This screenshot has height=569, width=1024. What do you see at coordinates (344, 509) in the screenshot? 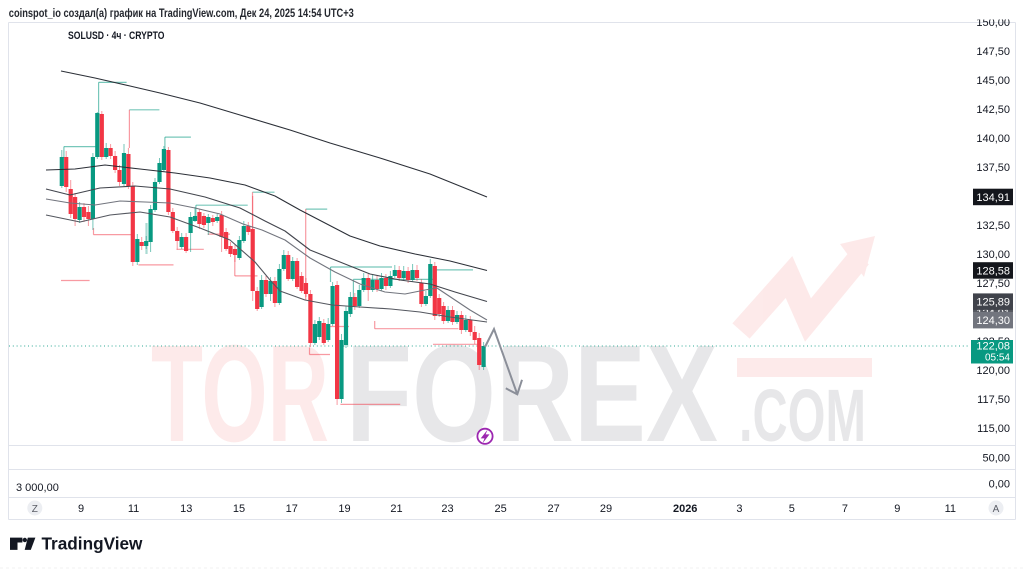
I see `svg-text: 19` at bounding box center [344, 509].